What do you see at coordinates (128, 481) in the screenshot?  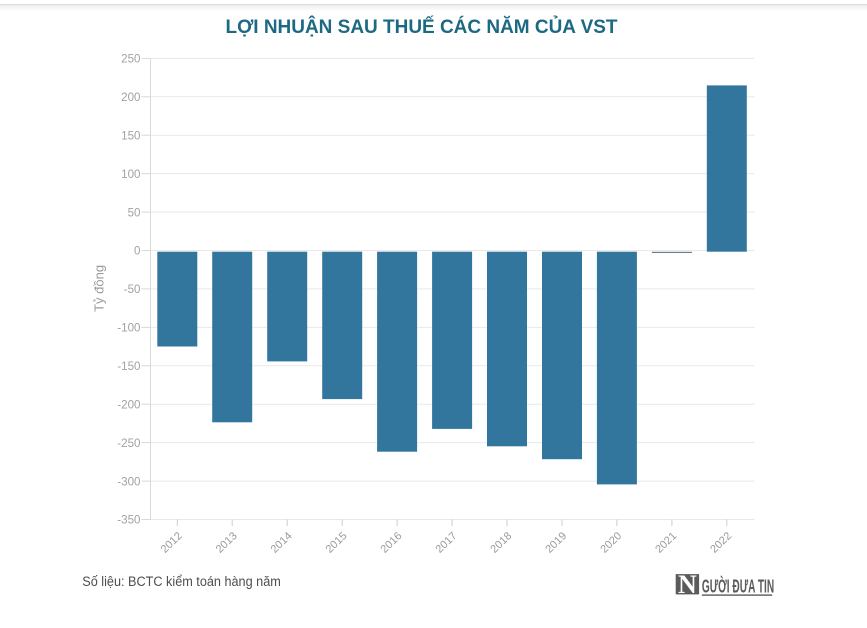 I see `svg-text: -300` at bounding box center [128, 481].